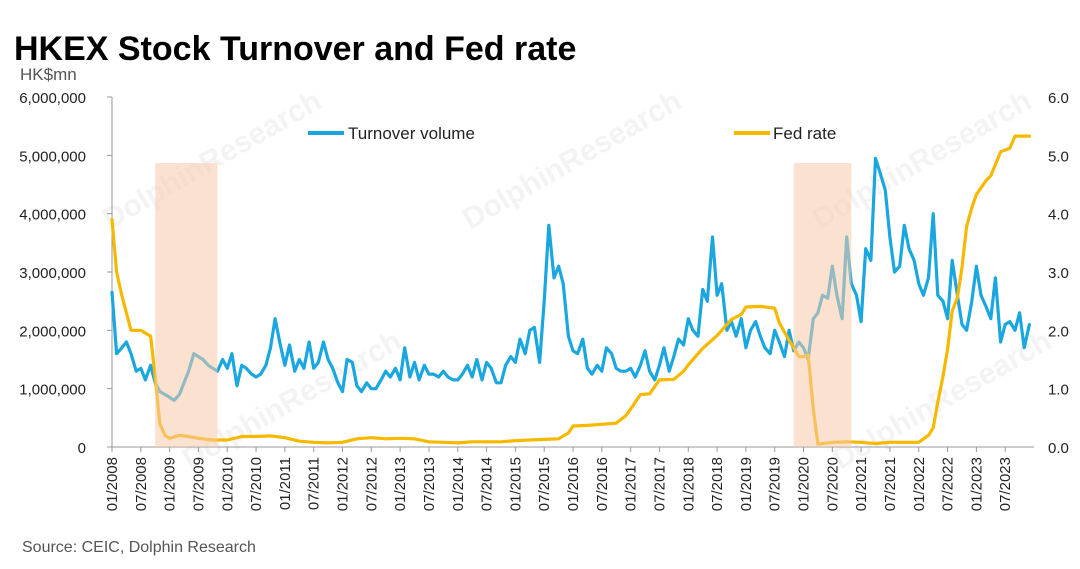 This screenshot has height=569, width=1080. I want to click on left-tick-label: 4,000,000, so click(52, 215).